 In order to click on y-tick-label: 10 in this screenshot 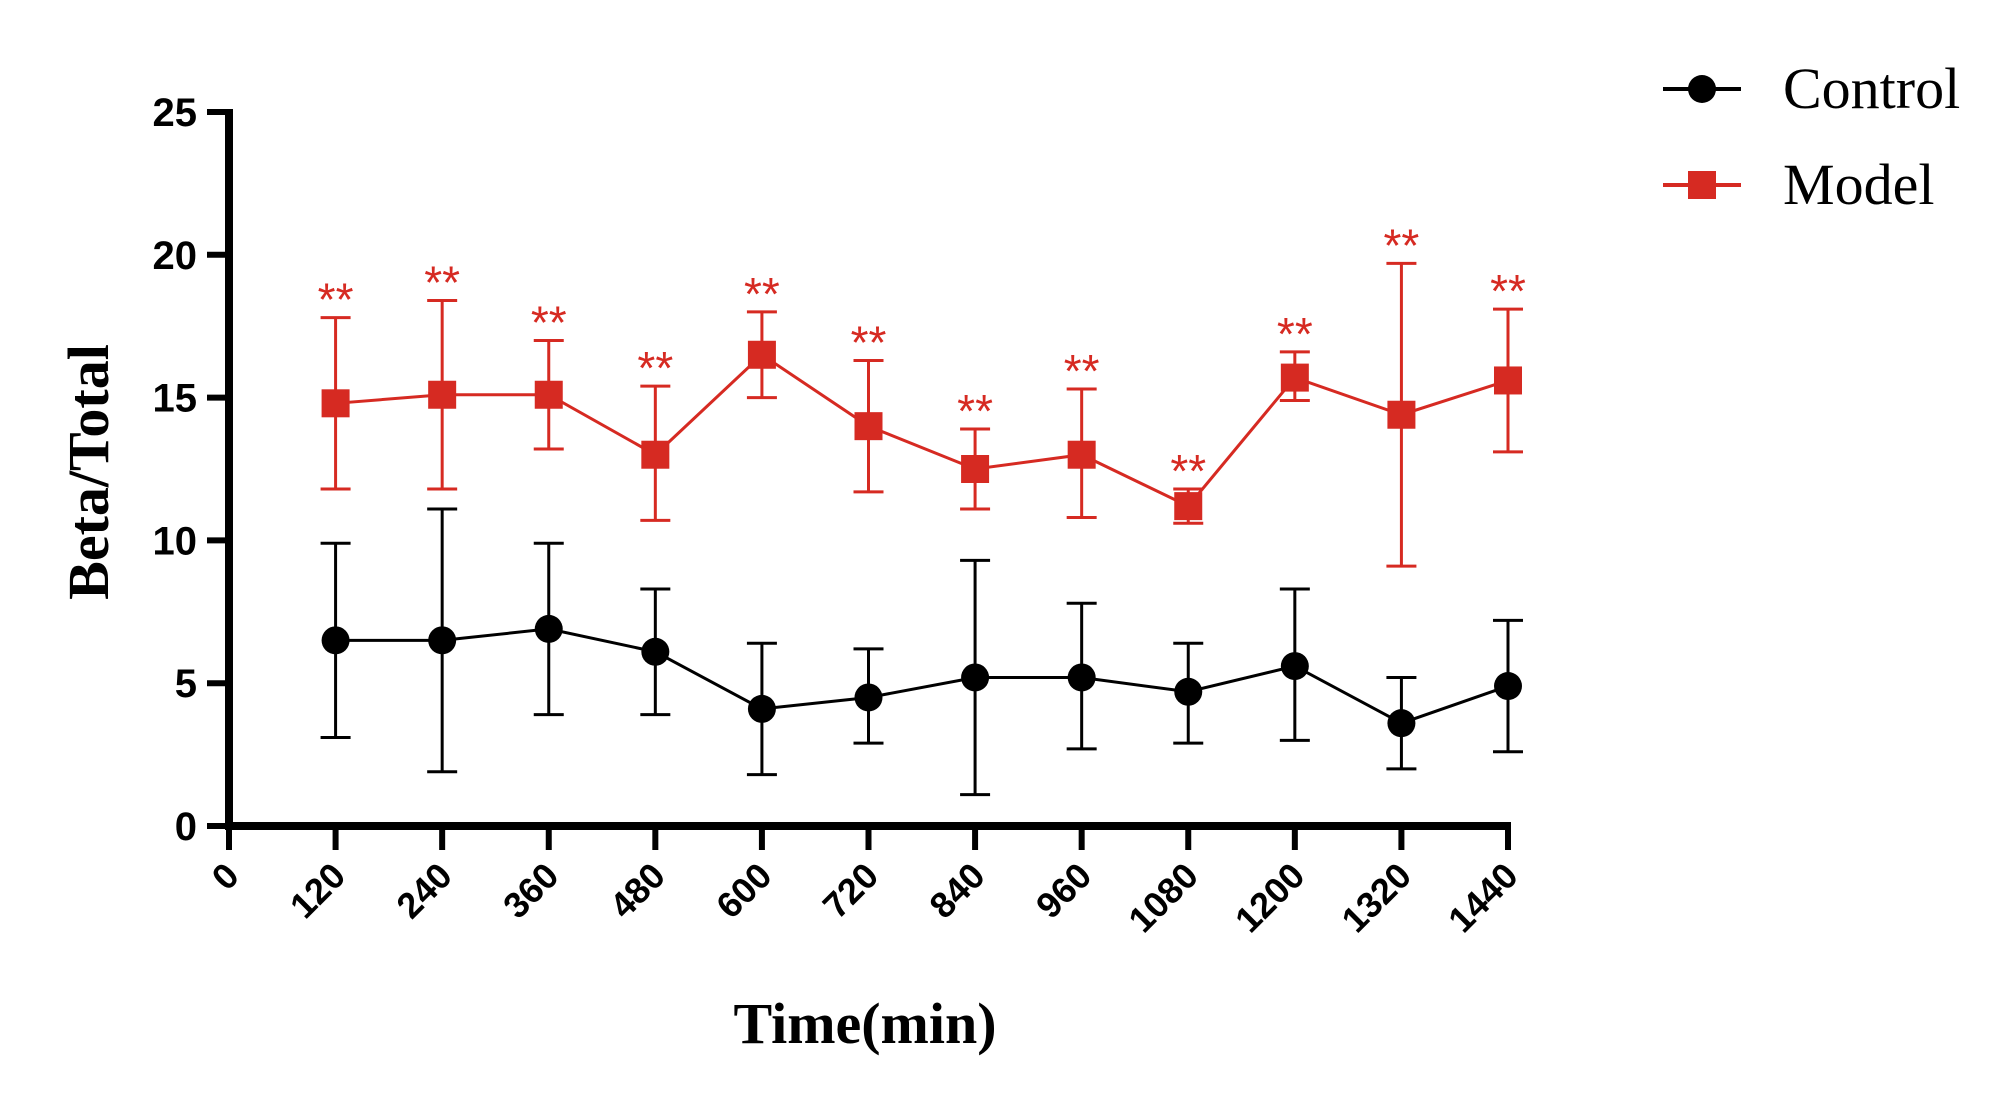, I will do `click(175, 541)`.